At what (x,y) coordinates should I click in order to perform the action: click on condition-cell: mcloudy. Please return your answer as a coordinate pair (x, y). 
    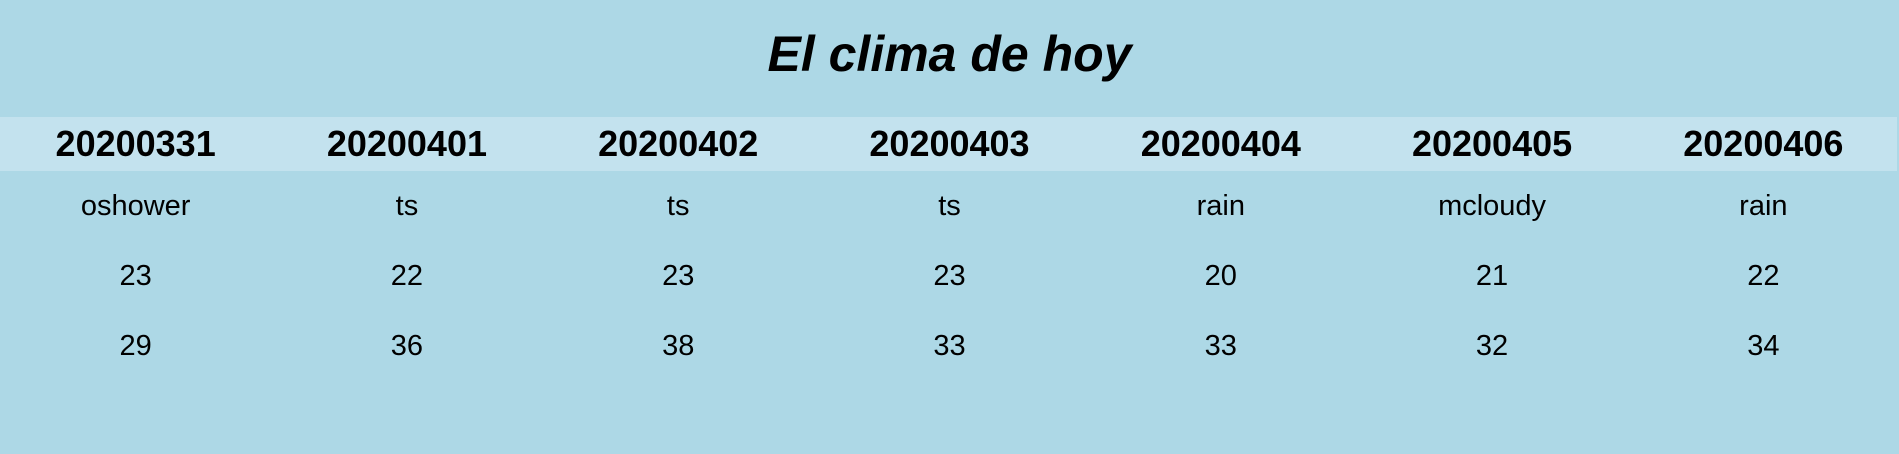
    Looking at the image, I should click on (1492, 205).